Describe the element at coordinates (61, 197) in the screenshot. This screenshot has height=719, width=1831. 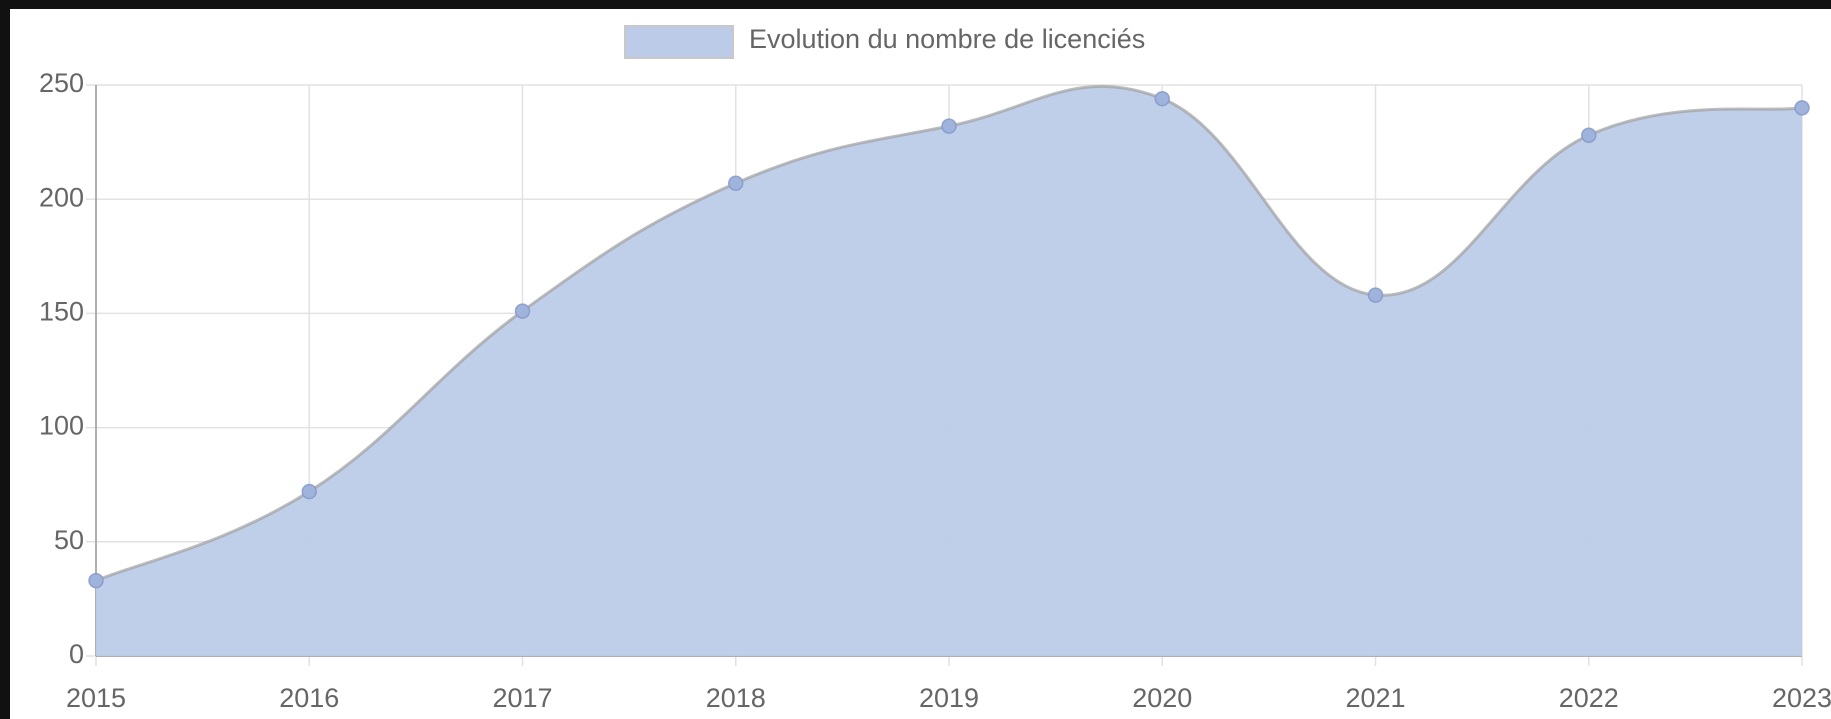
I see `y-tick-label: 200` at that location.